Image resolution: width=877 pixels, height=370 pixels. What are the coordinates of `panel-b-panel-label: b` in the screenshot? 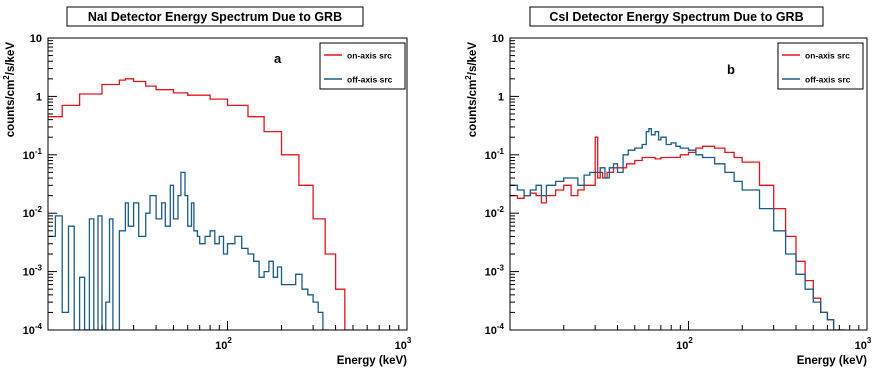 It's located at (731, 69).